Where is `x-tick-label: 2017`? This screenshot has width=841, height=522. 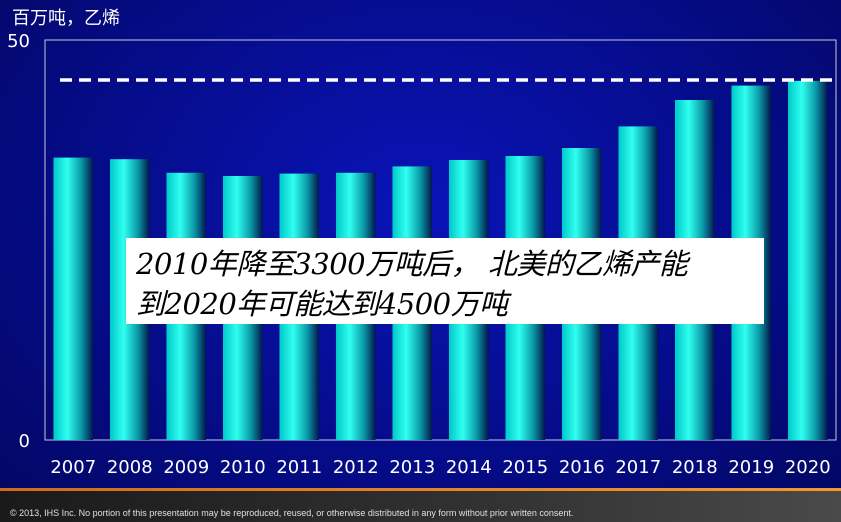
x-tick-label: 2017 is located at coordinates (638, 467).